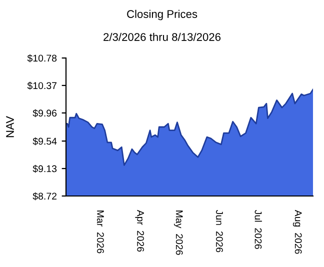 Image resolution: width=324 pixels, height=267 pixels. I want to click on y-axis-title: NAV, so click(10, 127).